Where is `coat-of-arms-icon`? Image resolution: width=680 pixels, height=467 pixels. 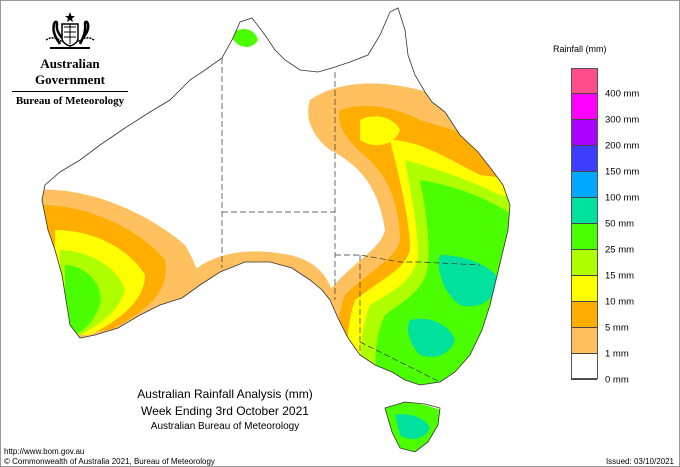 coat-of-arms-icon is located at coordinates (70, 30).